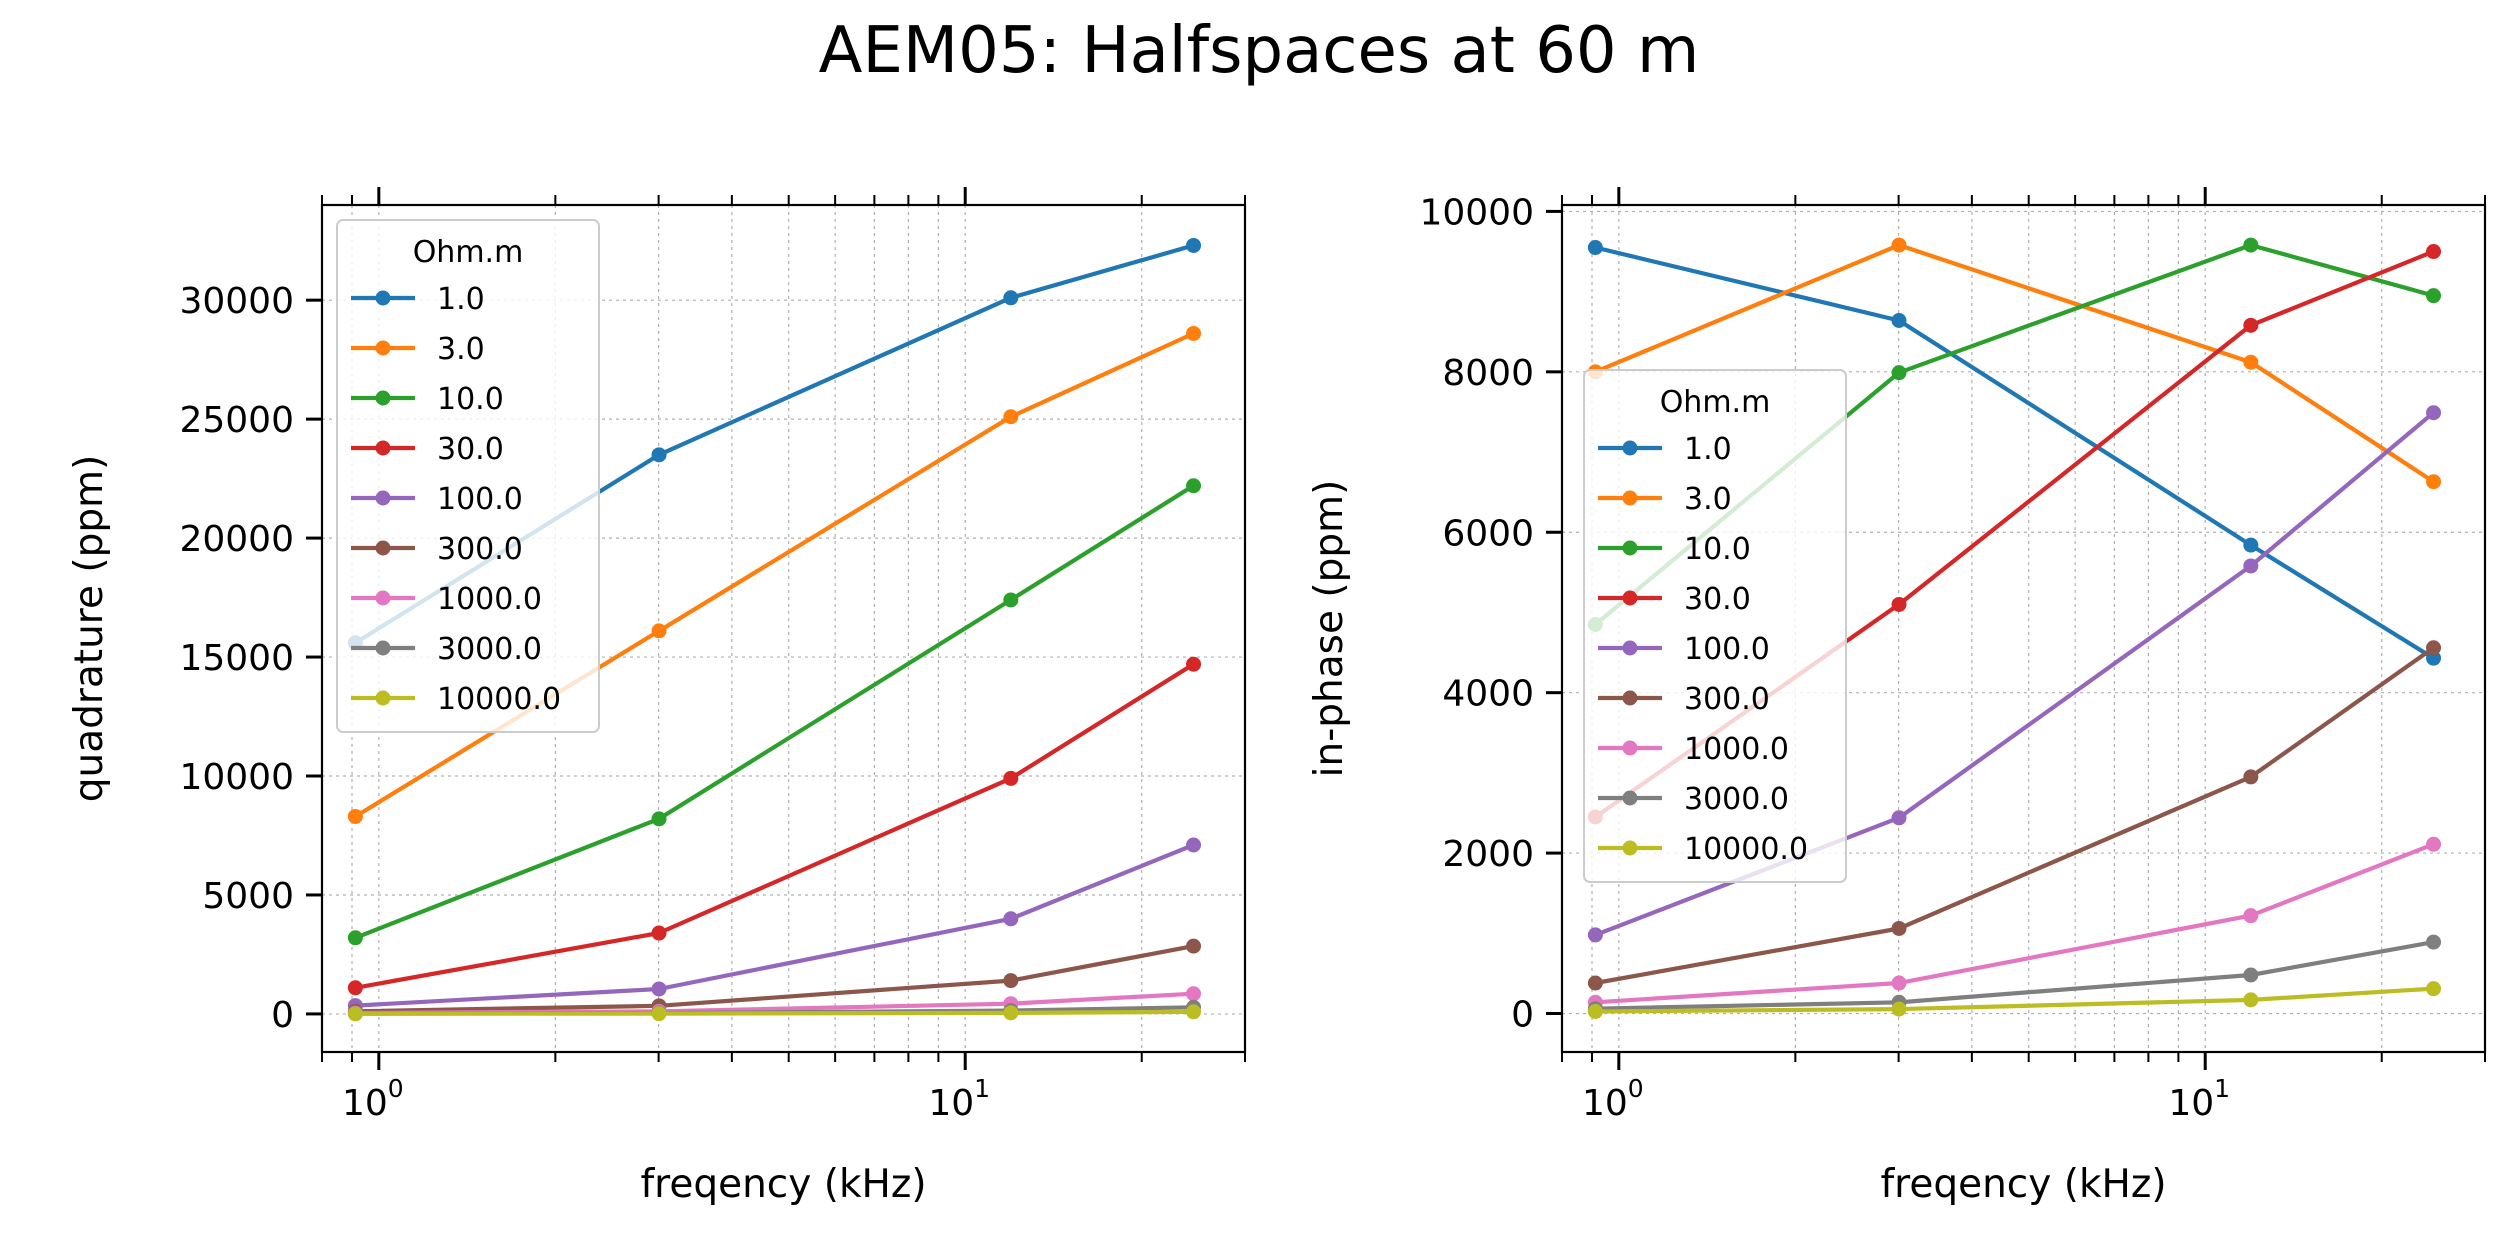 Image resolution: width=2519 pixels, height=1259 pixels. I want to click on series-line-10.0, so click(774, 711).